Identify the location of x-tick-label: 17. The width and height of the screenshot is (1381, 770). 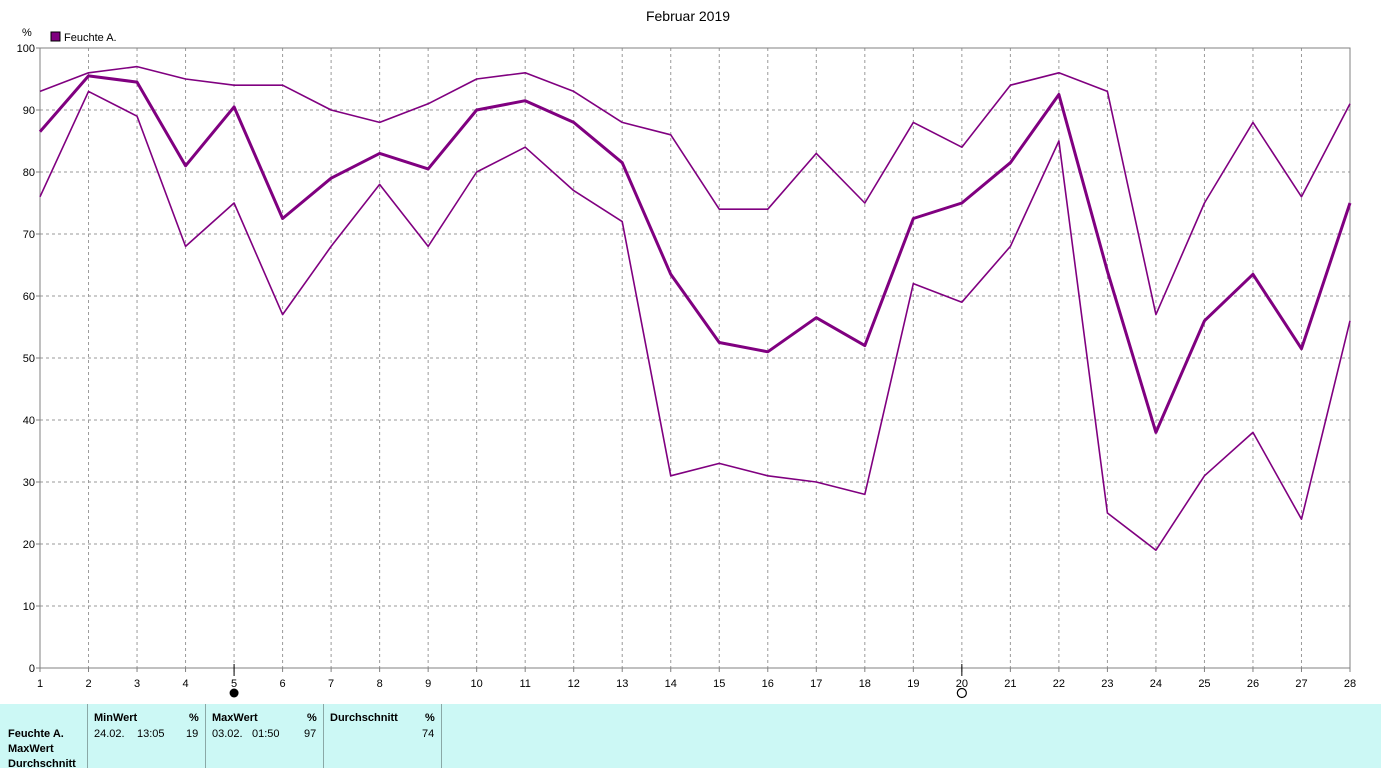
(816, 684).